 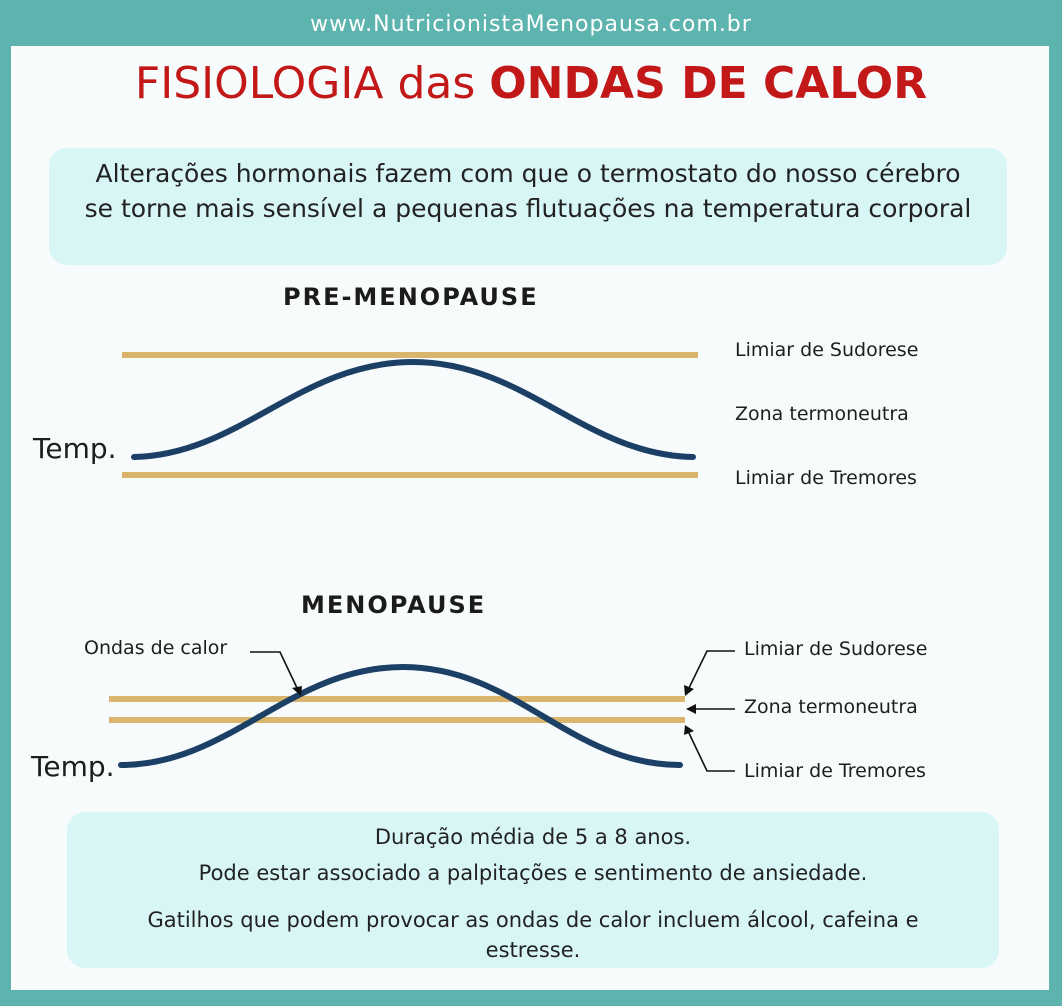 What do you see at coordinates (533, 837) in the screenshot?
I see `duration-text: Duração média de 5 a 8 anos.` at bounding box center [533, 837].